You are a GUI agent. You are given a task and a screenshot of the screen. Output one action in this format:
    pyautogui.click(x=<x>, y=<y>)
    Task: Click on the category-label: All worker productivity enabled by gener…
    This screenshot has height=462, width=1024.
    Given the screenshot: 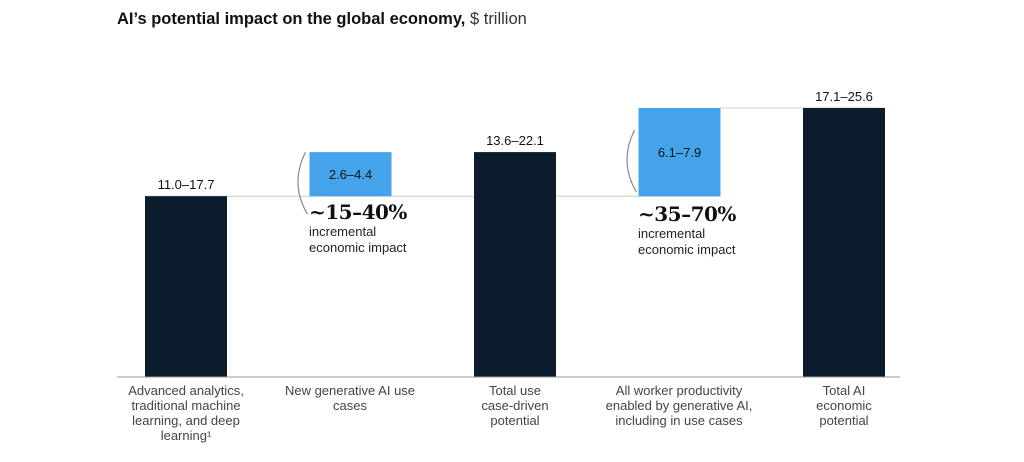 What is the action you would take?
    pyautogui.click(x=679, y=405)
    